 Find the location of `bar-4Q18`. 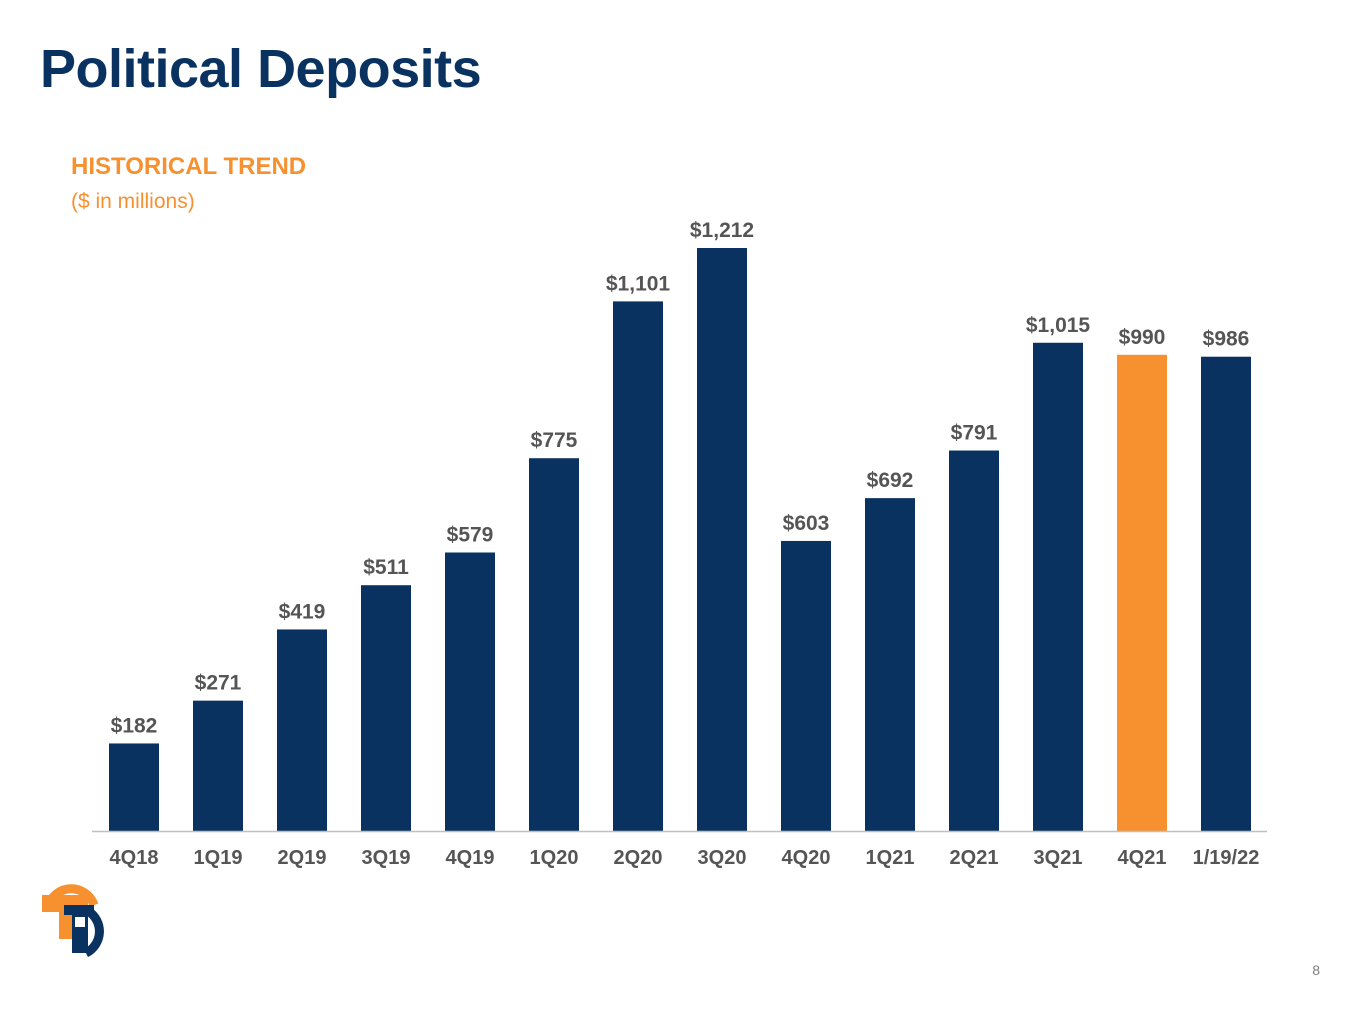

bar-4Q18 is located at coordinates (134, 787).